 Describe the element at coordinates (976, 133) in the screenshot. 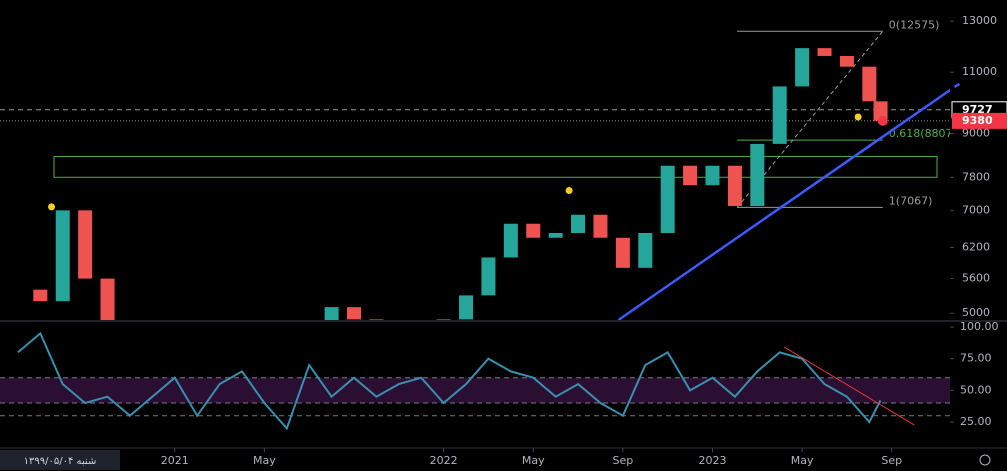

I see `y-tick-label: 9000` at that location.